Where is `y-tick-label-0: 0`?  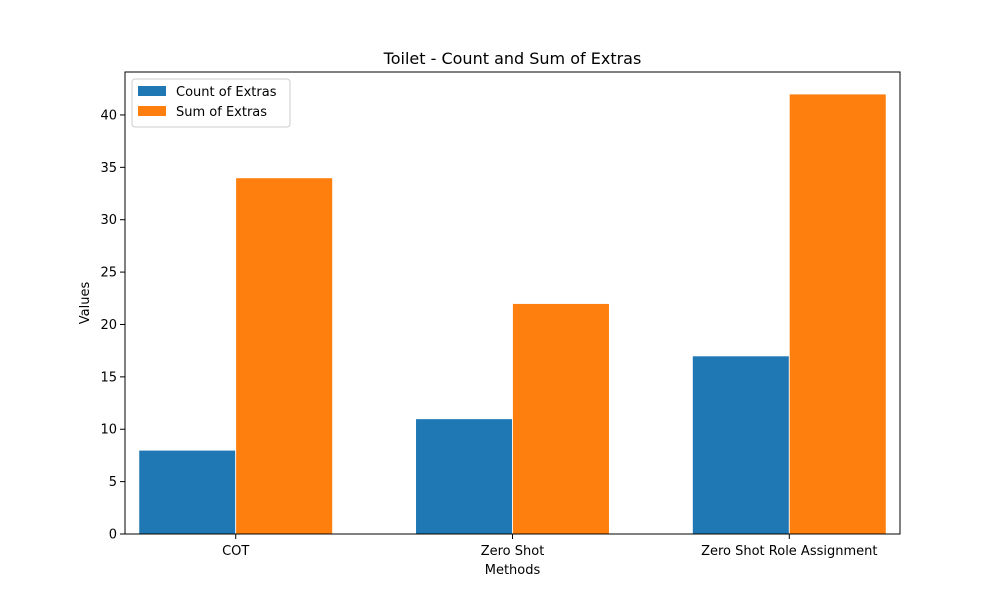 y-tick-label-0: 0 is located at coordinates (113, 535).